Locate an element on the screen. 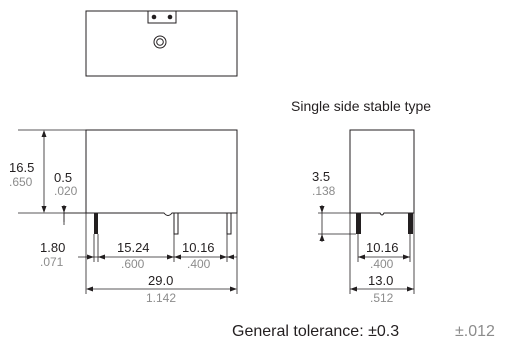 This screenshot has width=513, height=346. end-view-title: Single side stable type is located at coordinates (361, 106).